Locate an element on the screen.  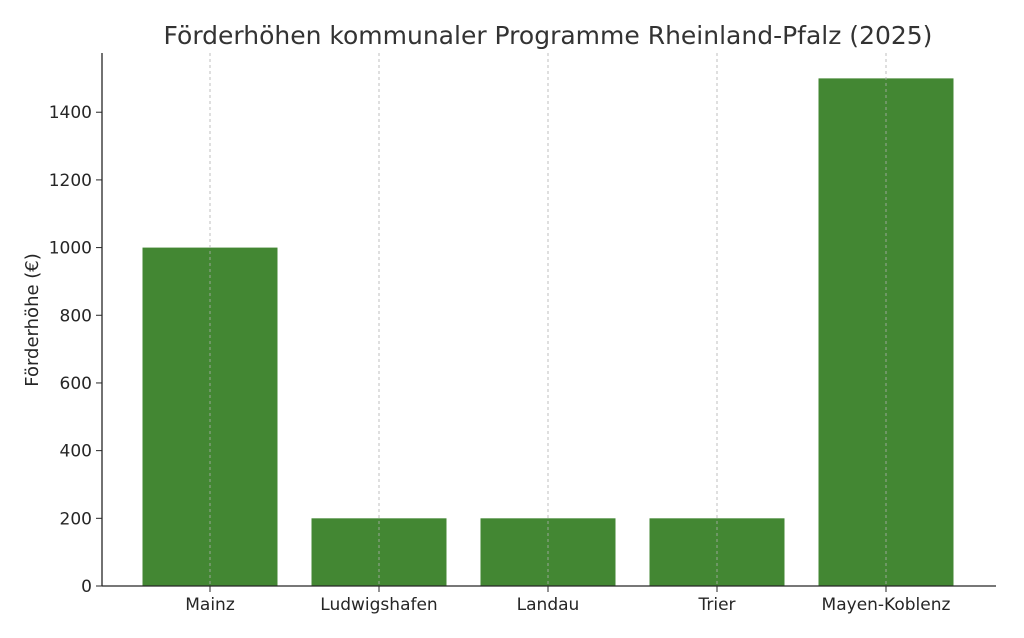
y-tick-label: 800 is located at coordinates (76, 316).